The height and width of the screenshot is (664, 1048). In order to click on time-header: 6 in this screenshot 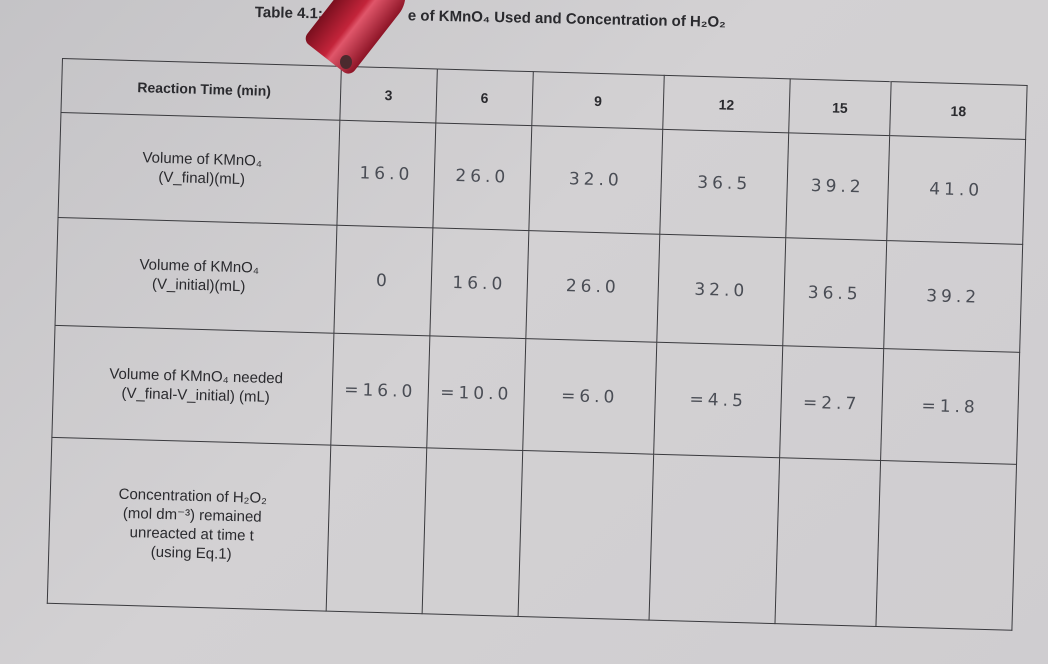, I will do `click(484, 97)`.